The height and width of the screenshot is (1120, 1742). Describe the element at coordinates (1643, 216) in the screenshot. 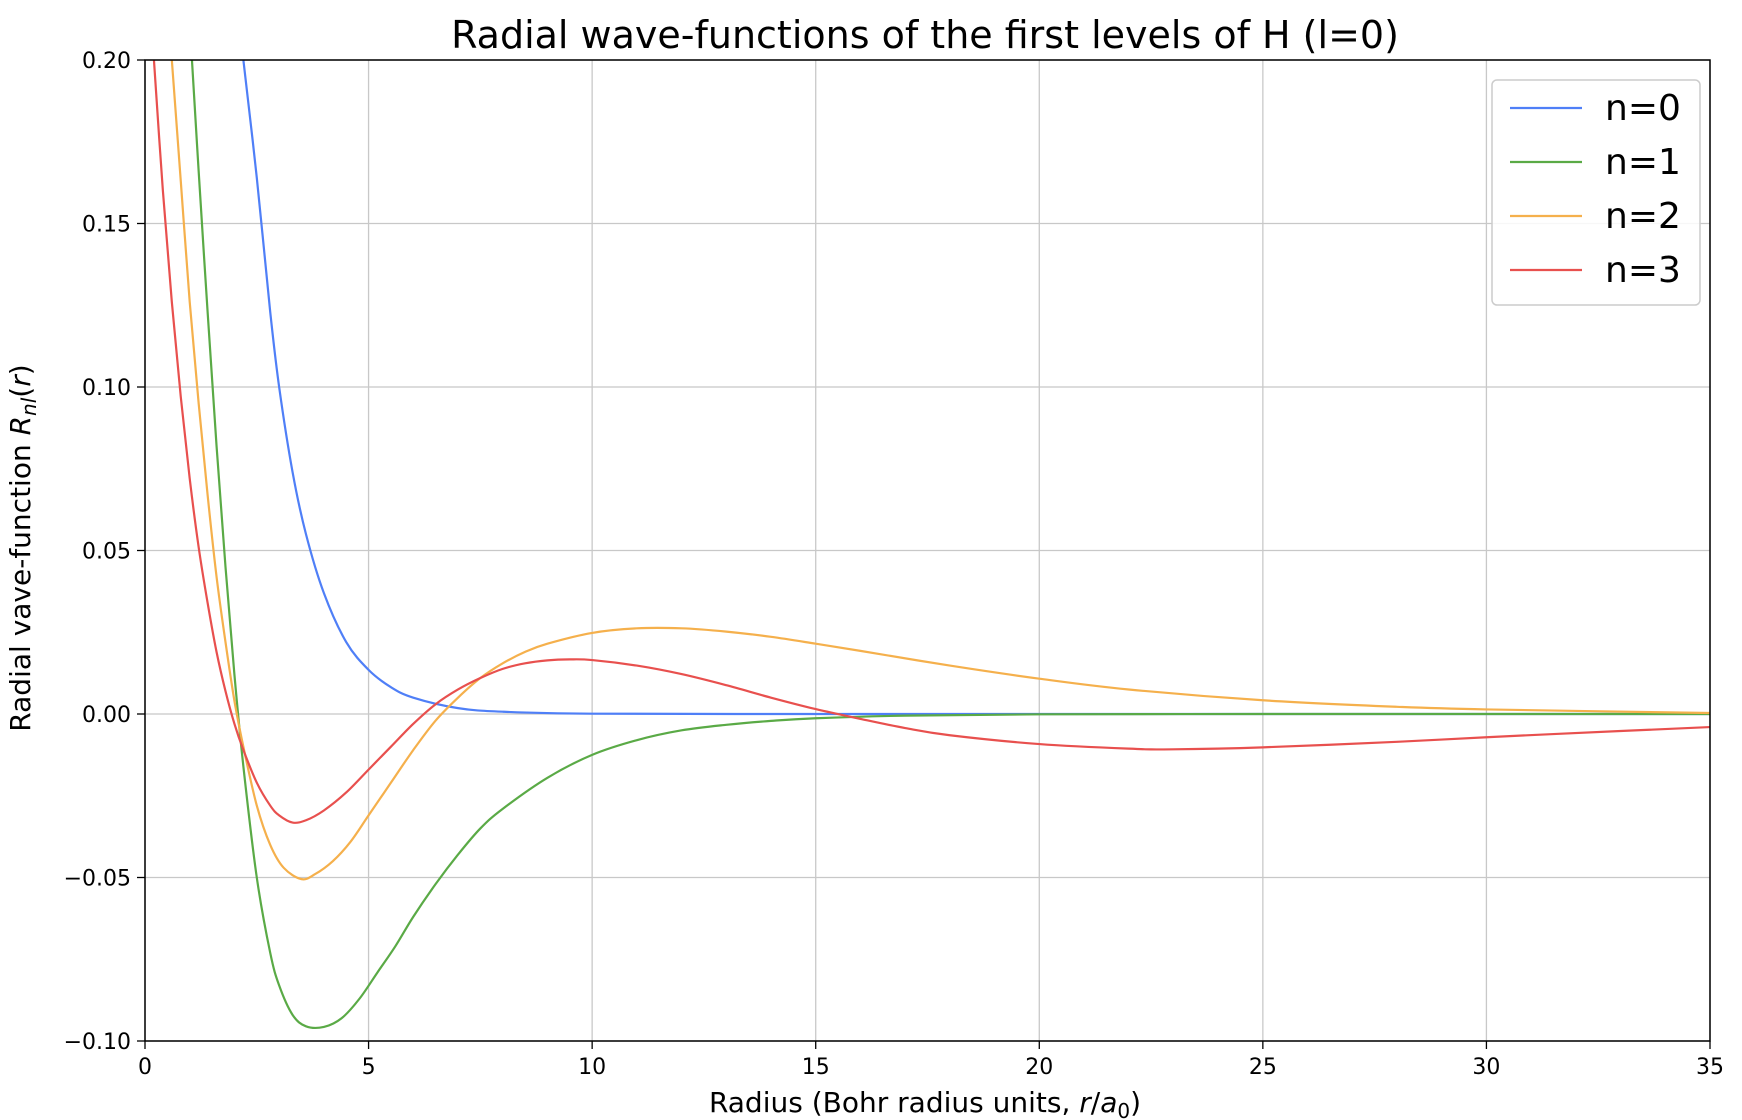

I see `legend-label: n=2` at that location.